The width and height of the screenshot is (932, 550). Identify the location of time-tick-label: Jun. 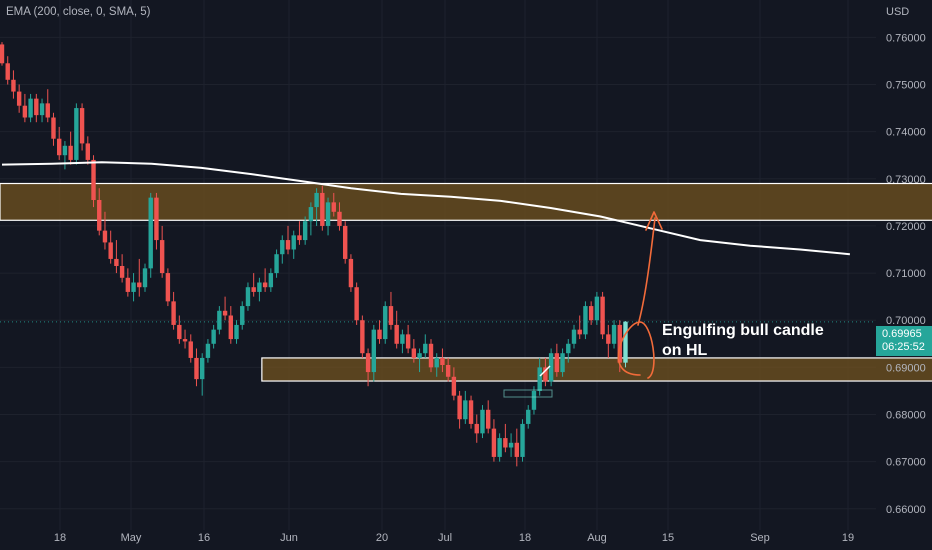
(289, 538).